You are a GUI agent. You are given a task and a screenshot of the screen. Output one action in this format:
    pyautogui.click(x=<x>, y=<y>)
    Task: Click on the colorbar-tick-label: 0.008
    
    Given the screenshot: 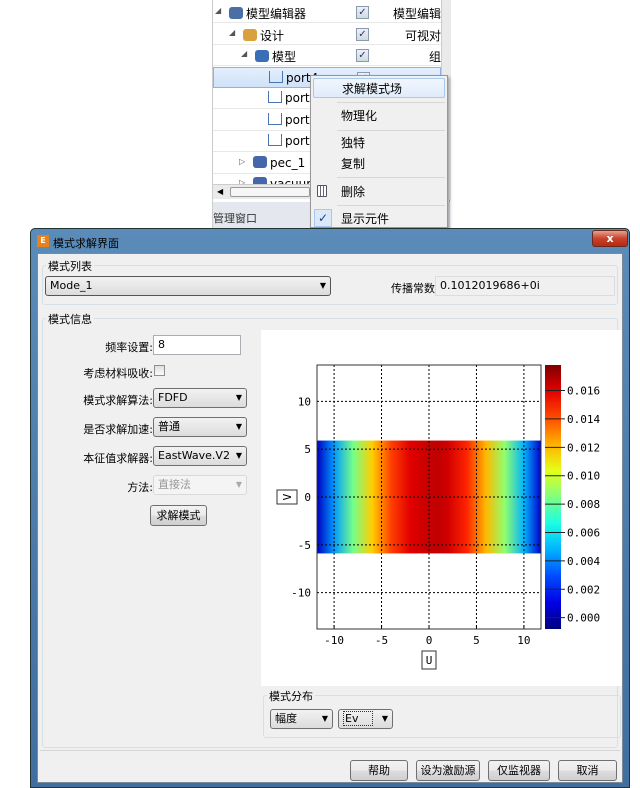 What is the action you would take?
    pyautogui.click(x=583, y=504)
    